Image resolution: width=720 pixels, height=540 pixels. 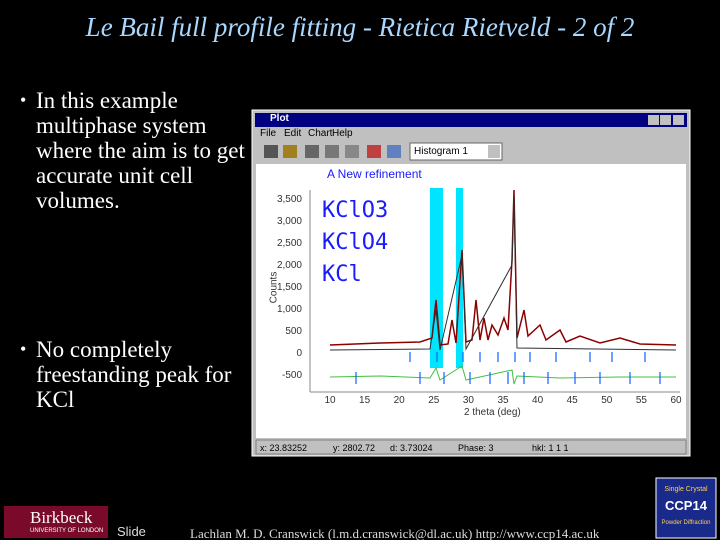 What do you see at coordinates (330, 400) in the screenshot?
I see `x-tick-label: 10` at bounding box center [330, 400].